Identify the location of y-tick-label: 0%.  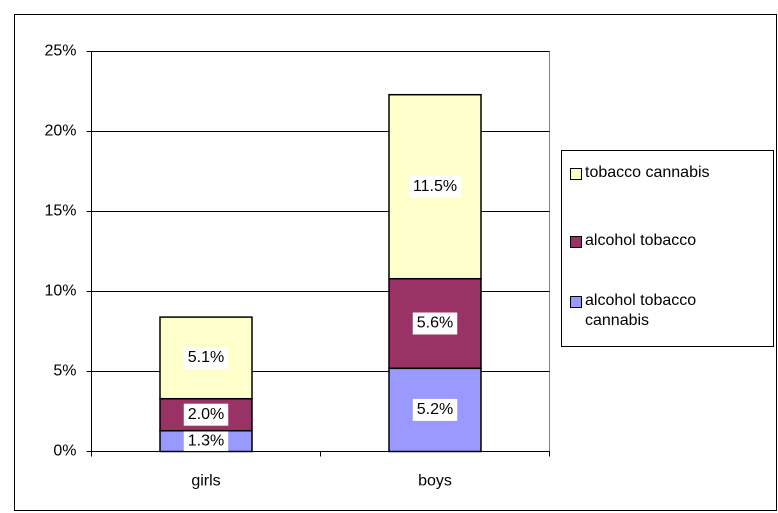
(64, 451).